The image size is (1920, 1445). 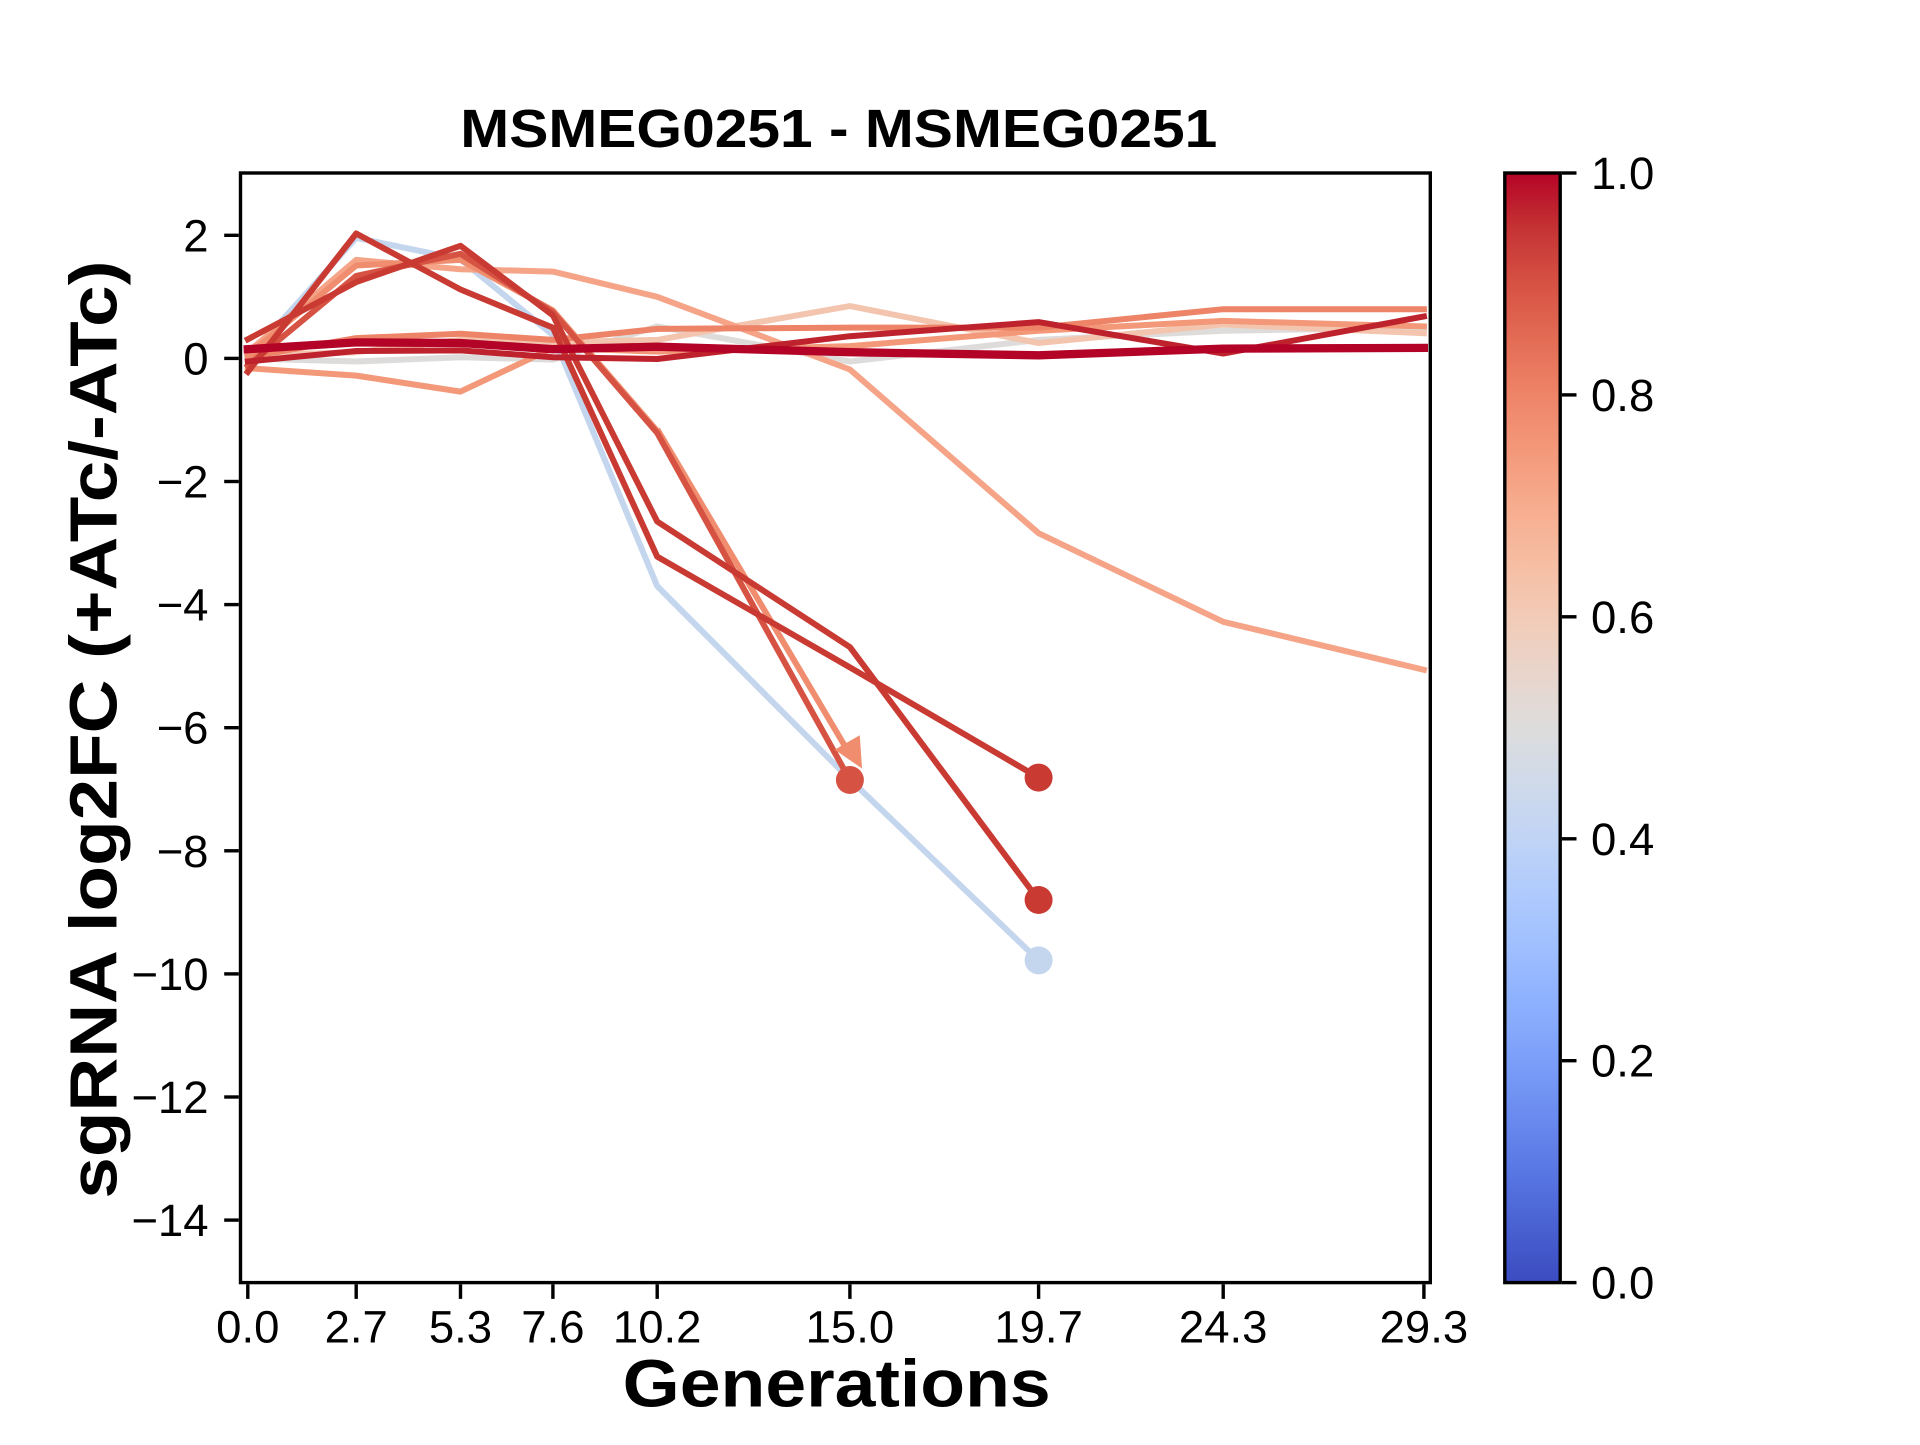 What do you see at coordinates (837, 1385) in the screenshot?
I see `svg-text: Generations` at bounding box center [837, 1385].